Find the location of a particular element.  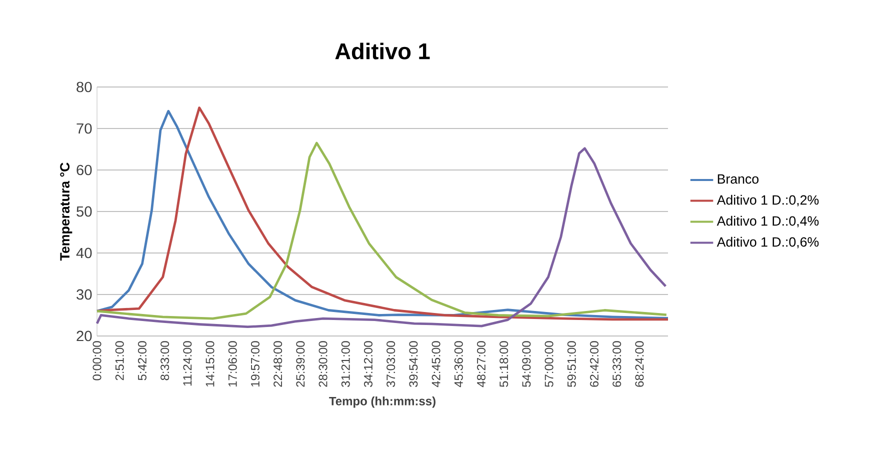

x-tick-label: 14:15:00 is located at coordinates (210, 363).